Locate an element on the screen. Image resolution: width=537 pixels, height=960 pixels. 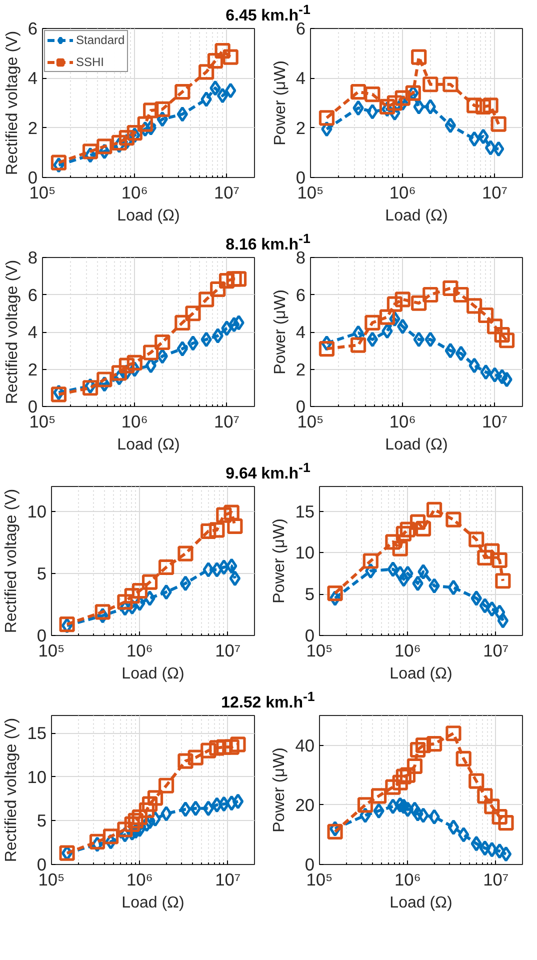
chart-title: 9.64 km.h$^{-1}$ is located at coordinates (268, 471).